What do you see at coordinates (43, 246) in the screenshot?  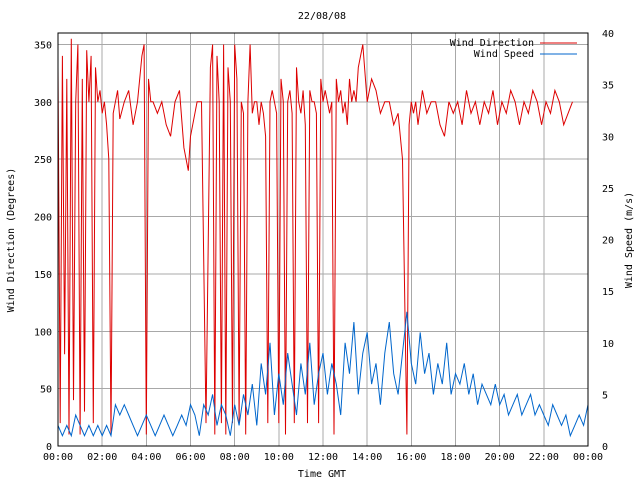 I see `left-y-tick-labels: 0 50 100 150 200 250 300 350` at bounding box center [43, 246].